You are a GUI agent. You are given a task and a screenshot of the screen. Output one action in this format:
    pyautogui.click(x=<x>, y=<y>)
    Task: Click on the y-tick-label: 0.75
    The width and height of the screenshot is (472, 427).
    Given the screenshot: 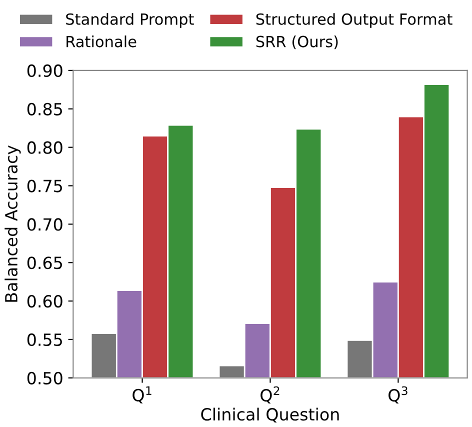 What is the action you would take?
    pyautogui.click(x=44, y=186)
    